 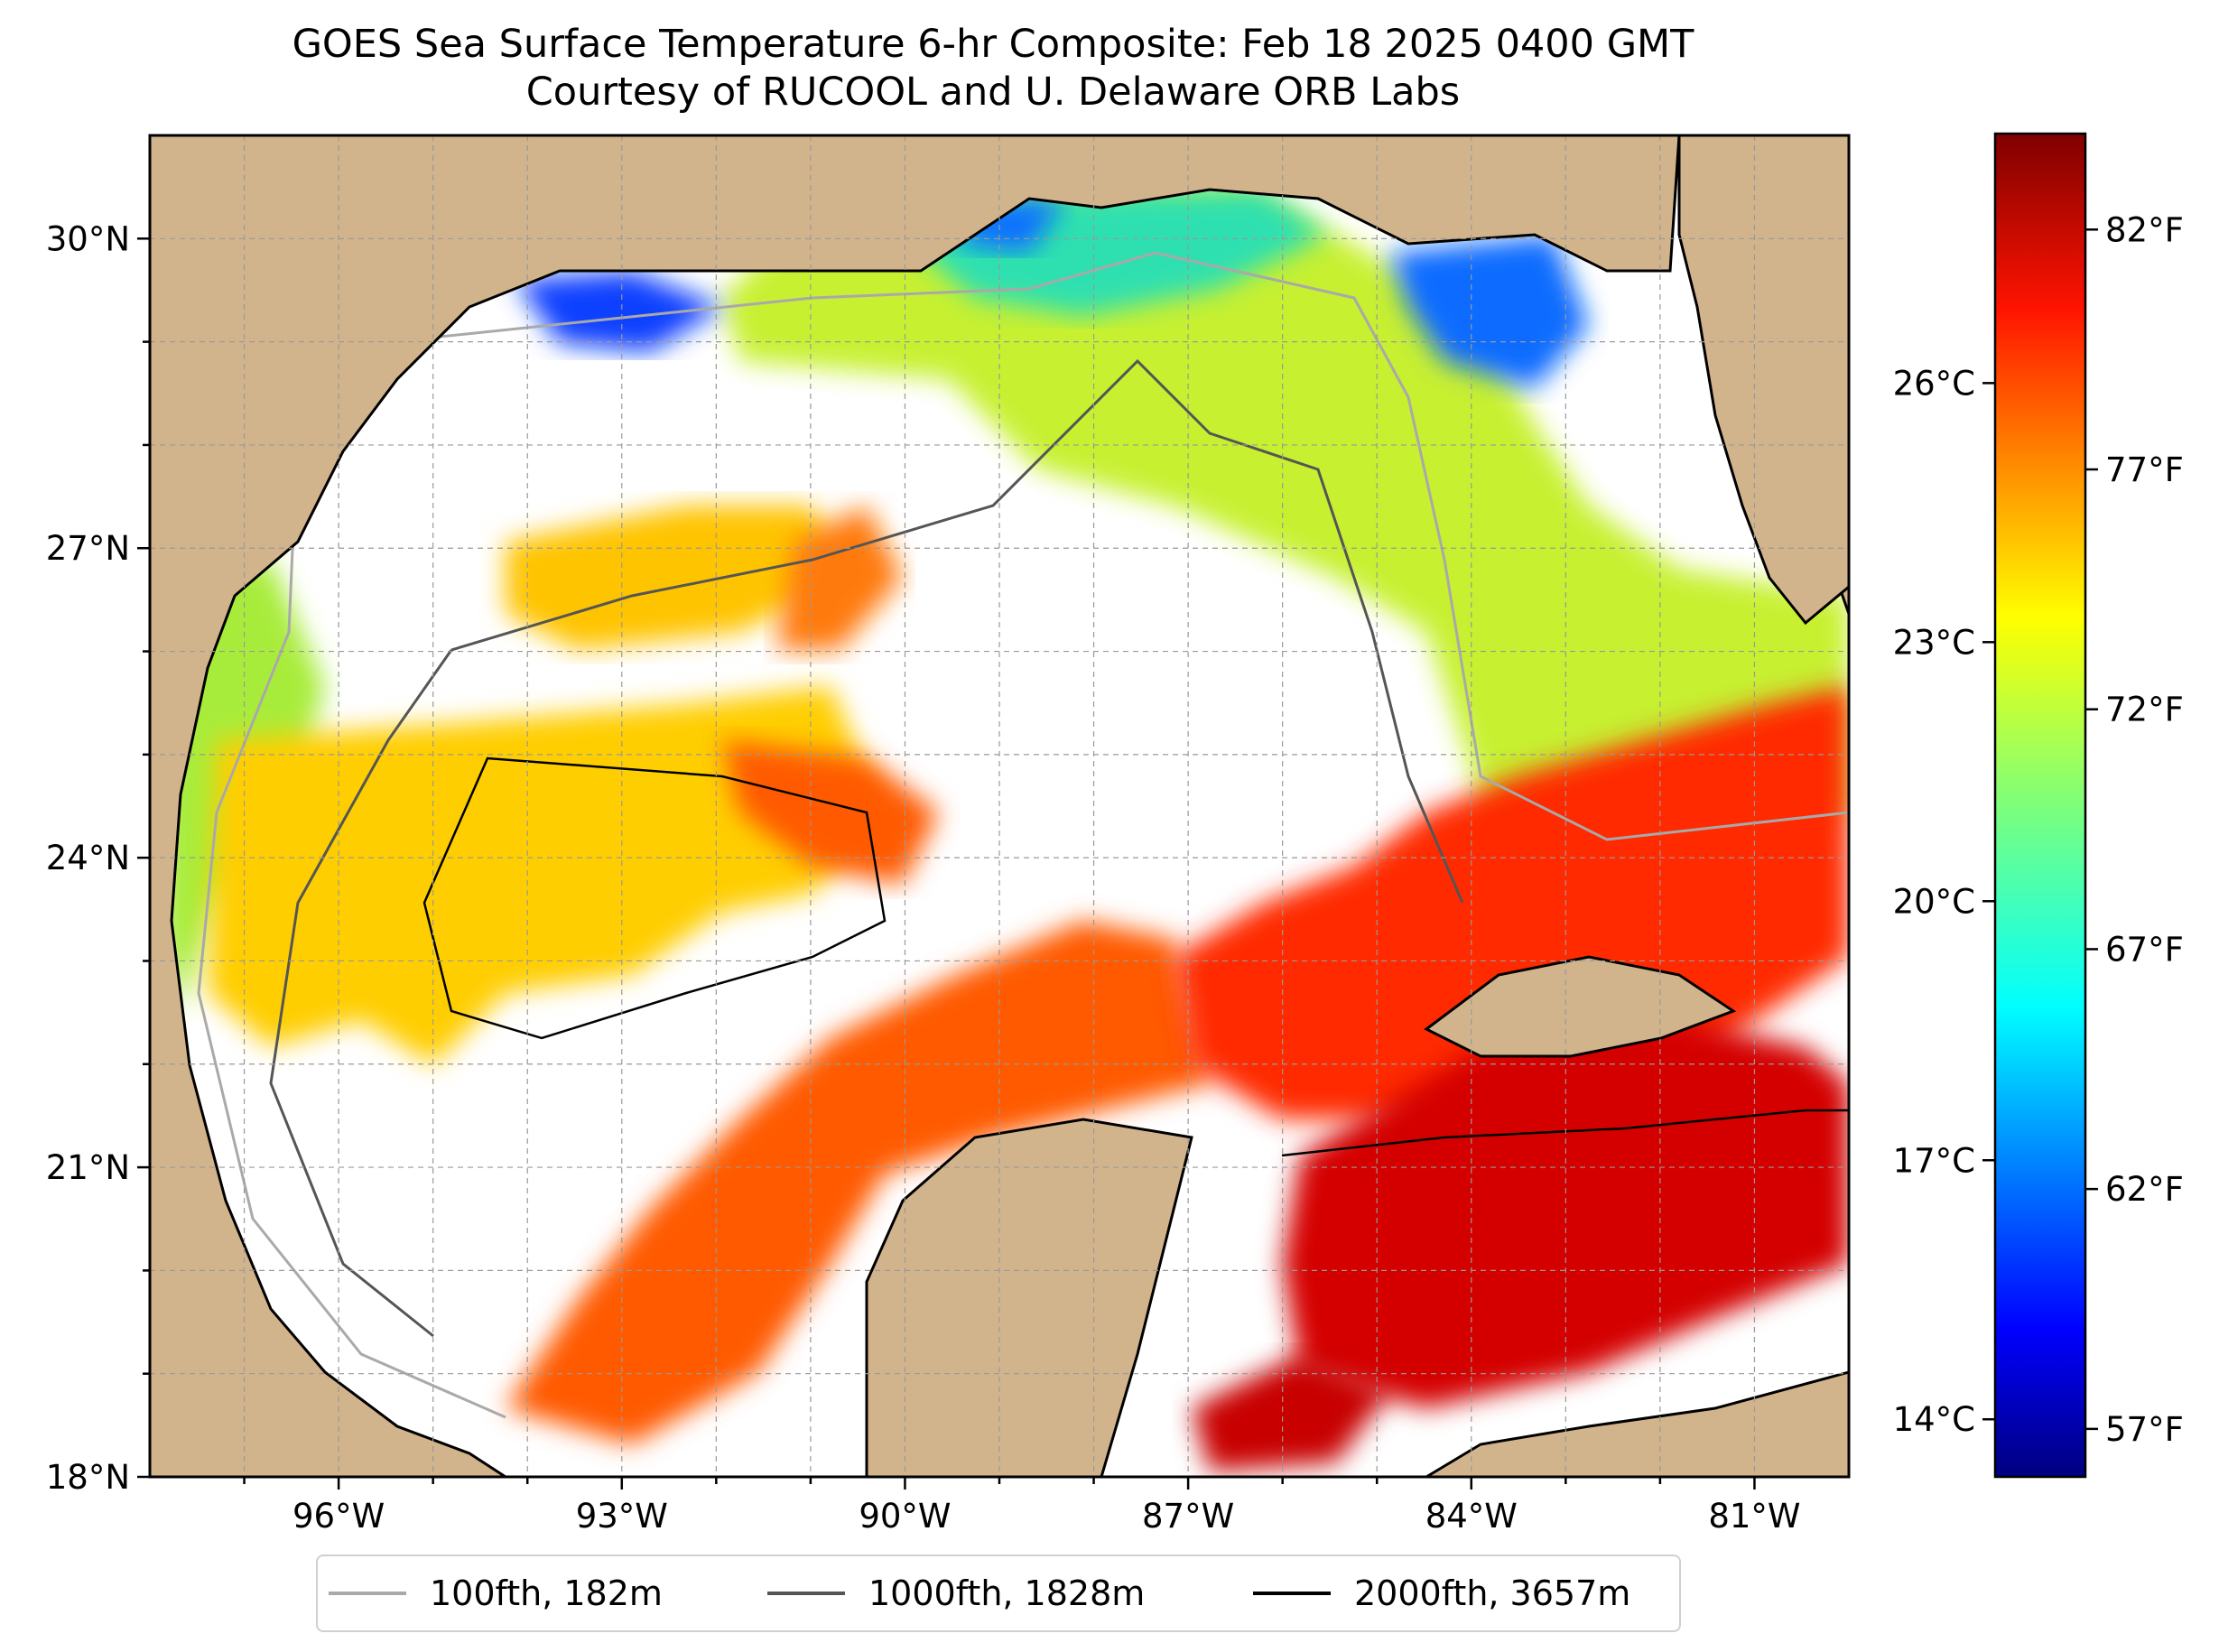 I want to click on fahrenheit-tick-label: 82°F, so click(x=2144, y=229).